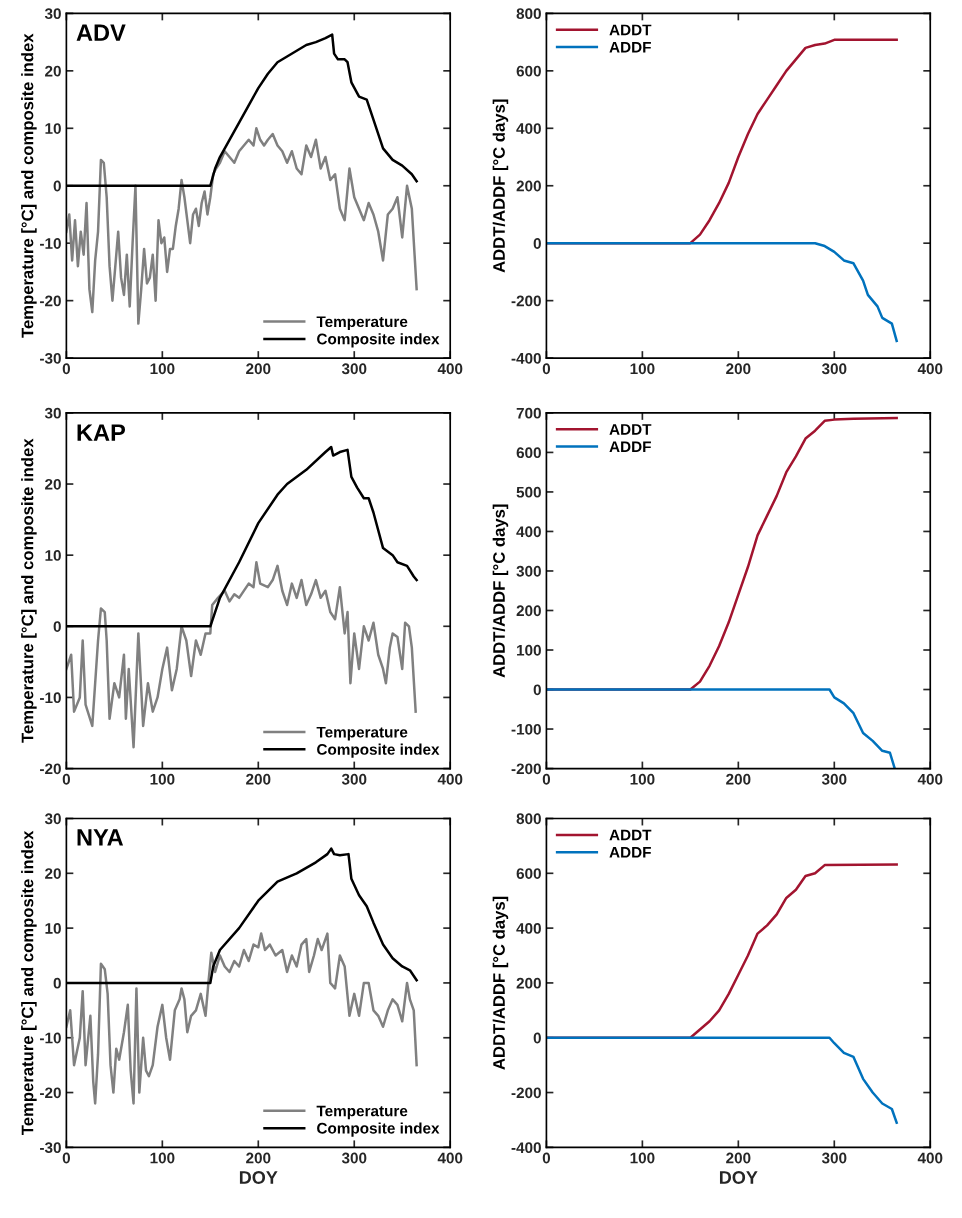  Describe the element at coordinates (526, 729) in the screenshot. I see `y-tick-label: -100` at that location.